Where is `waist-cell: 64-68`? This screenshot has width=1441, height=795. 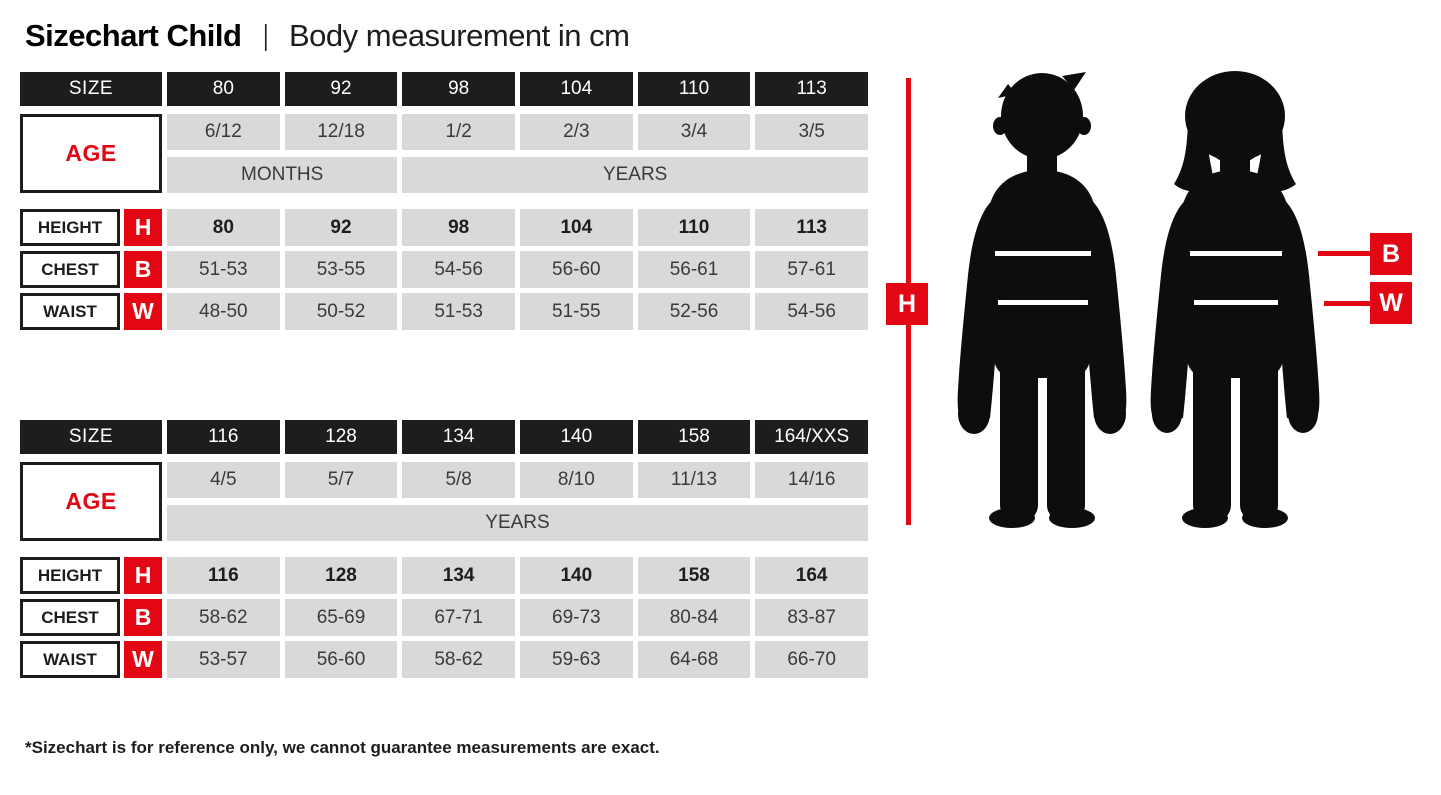 waist-cell: 64-68 is located at coordinates (694, 659).